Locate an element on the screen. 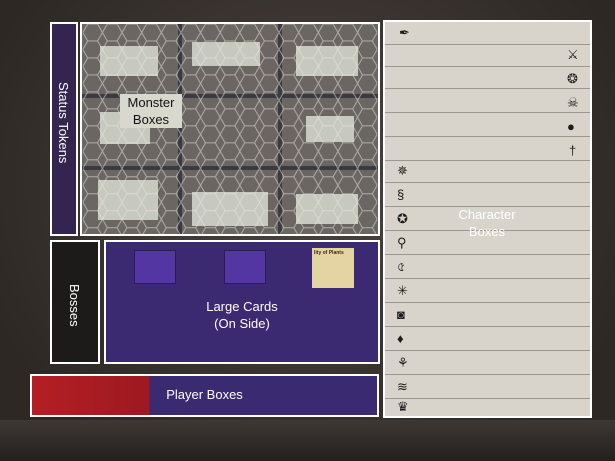 Image resolution: width=615 pixels, height=461 pixels. staff-icon: ⚲ is located at coordinates (402, 242).